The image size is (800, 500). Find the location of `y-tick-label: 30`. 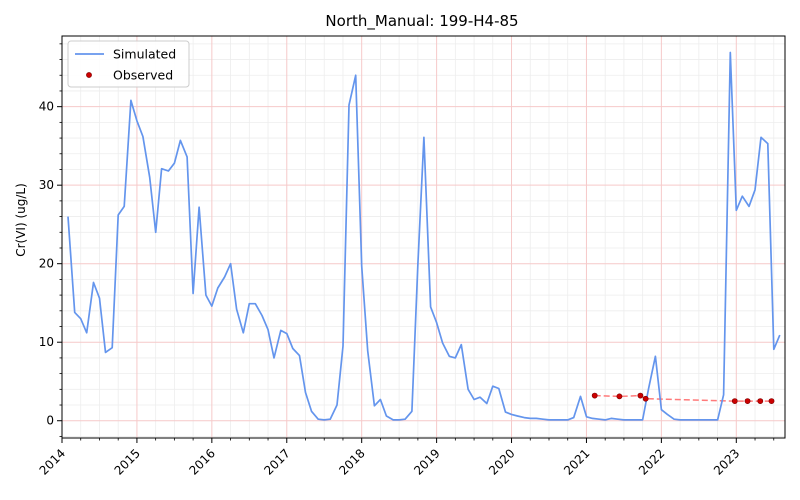

y-tick-label: 30 is located at coordinates (46, 185).